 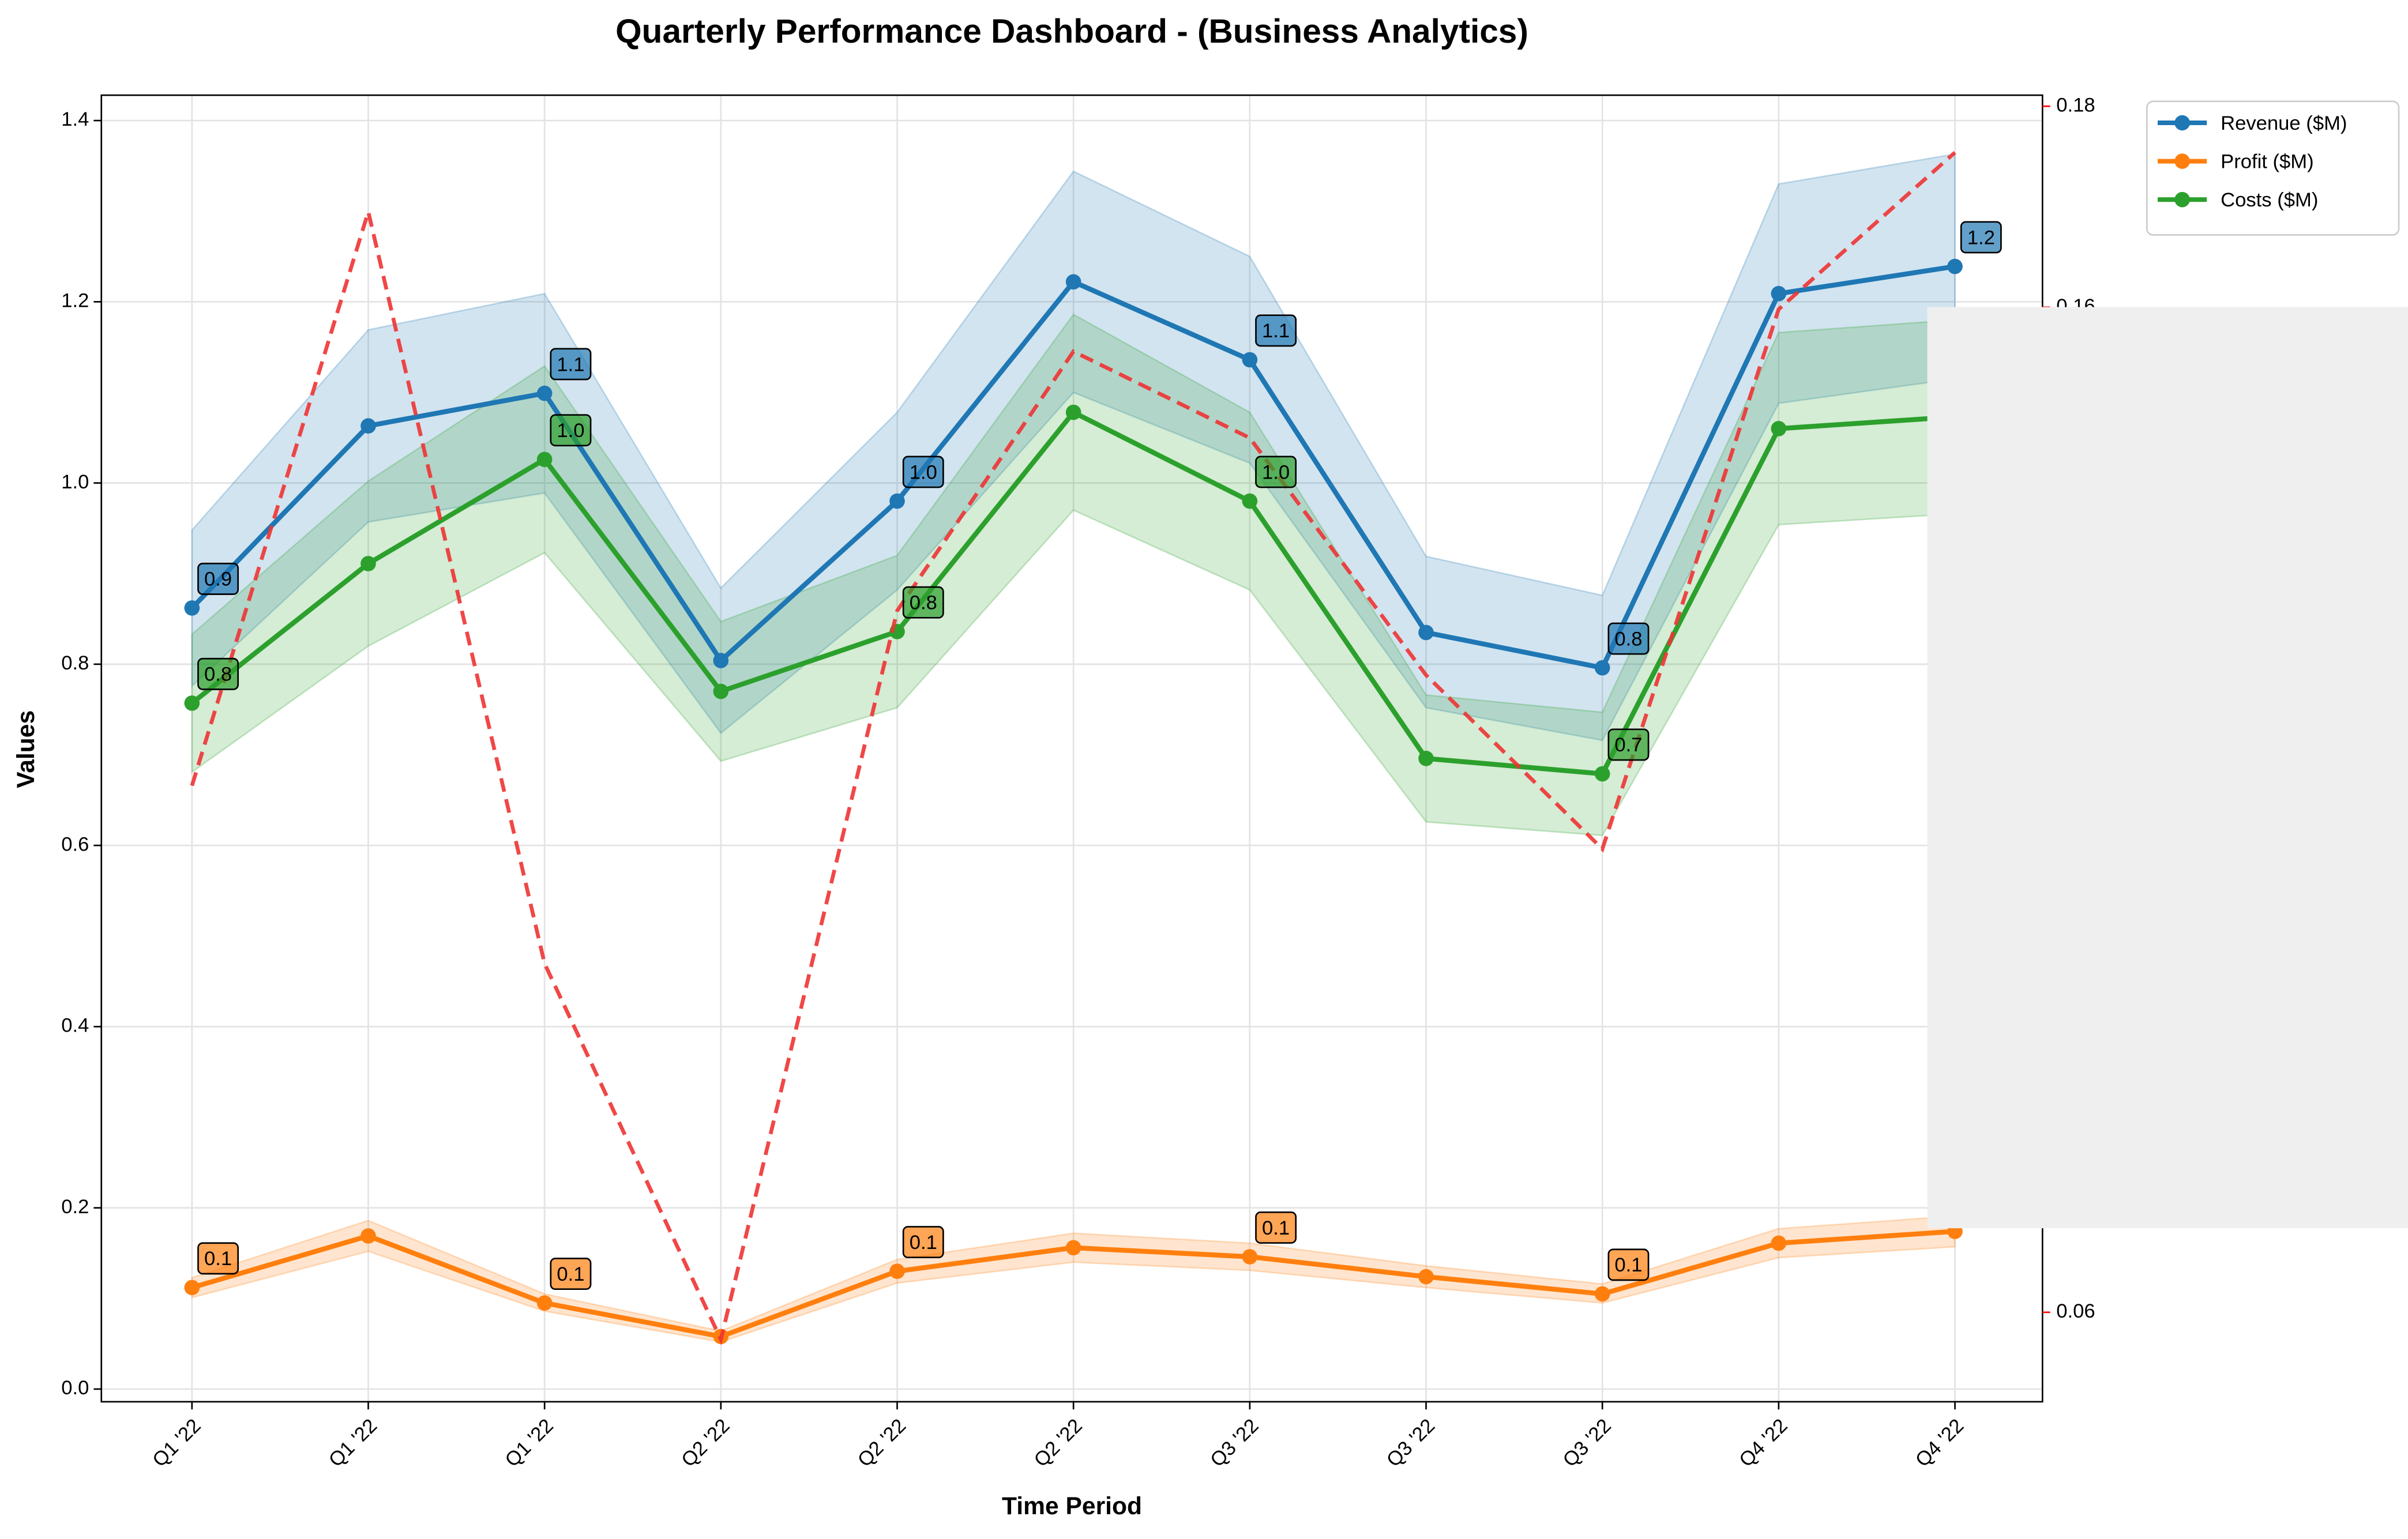 I want to click on y-tick-label: 0.0, so click(x=75, y=1388).